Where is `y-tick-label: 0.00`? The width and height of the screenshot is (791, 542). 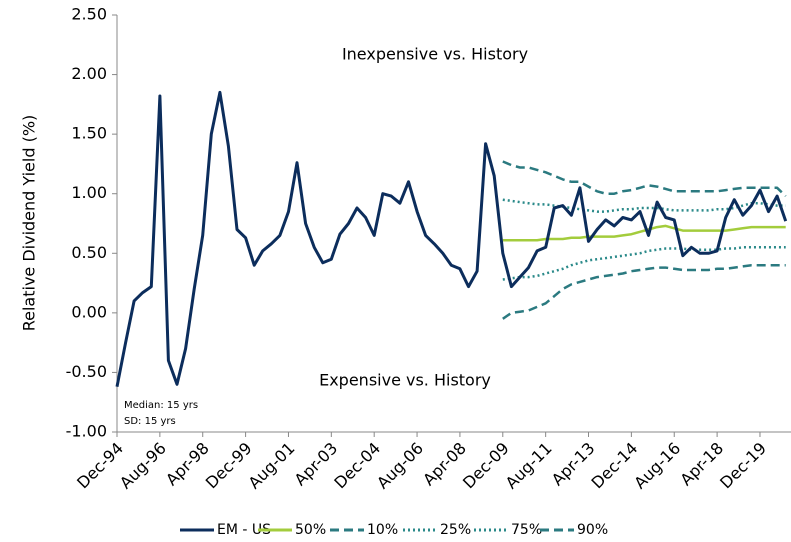 y-tick-label: 0.00 is located at coordinates (89, 311).